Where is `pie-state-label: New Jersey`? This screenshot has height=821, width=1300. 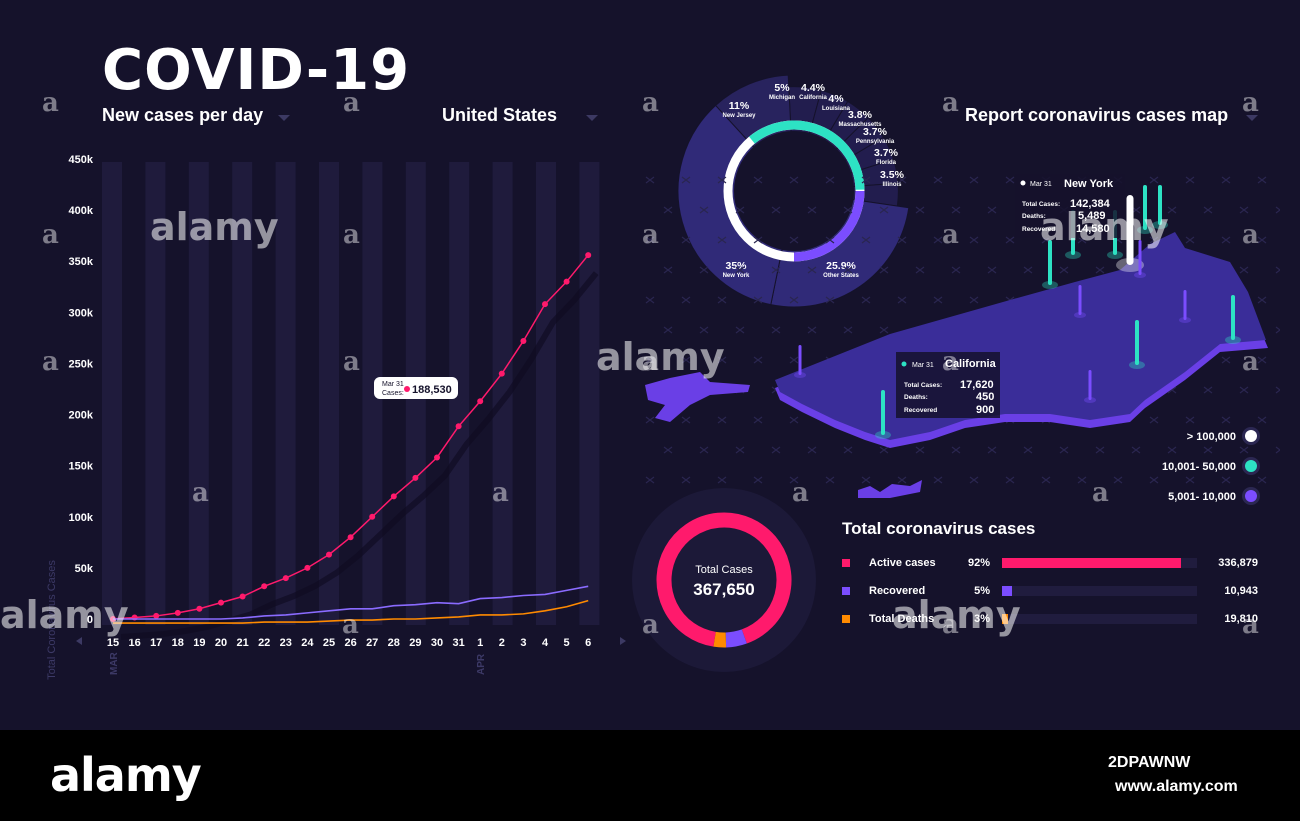
pie-state-label: New Jersey is located at coordinates (739, 116).